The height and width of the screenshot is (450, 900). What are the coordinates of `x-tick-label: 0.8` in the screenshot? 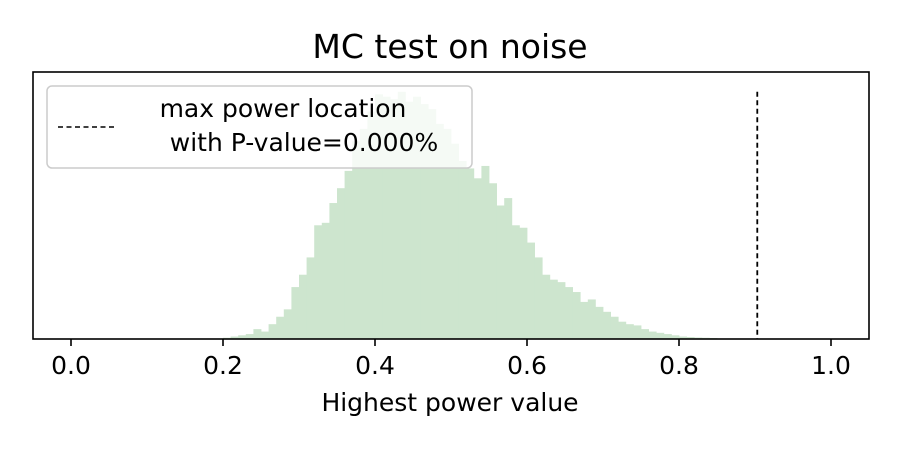 It's located at (679, 365).